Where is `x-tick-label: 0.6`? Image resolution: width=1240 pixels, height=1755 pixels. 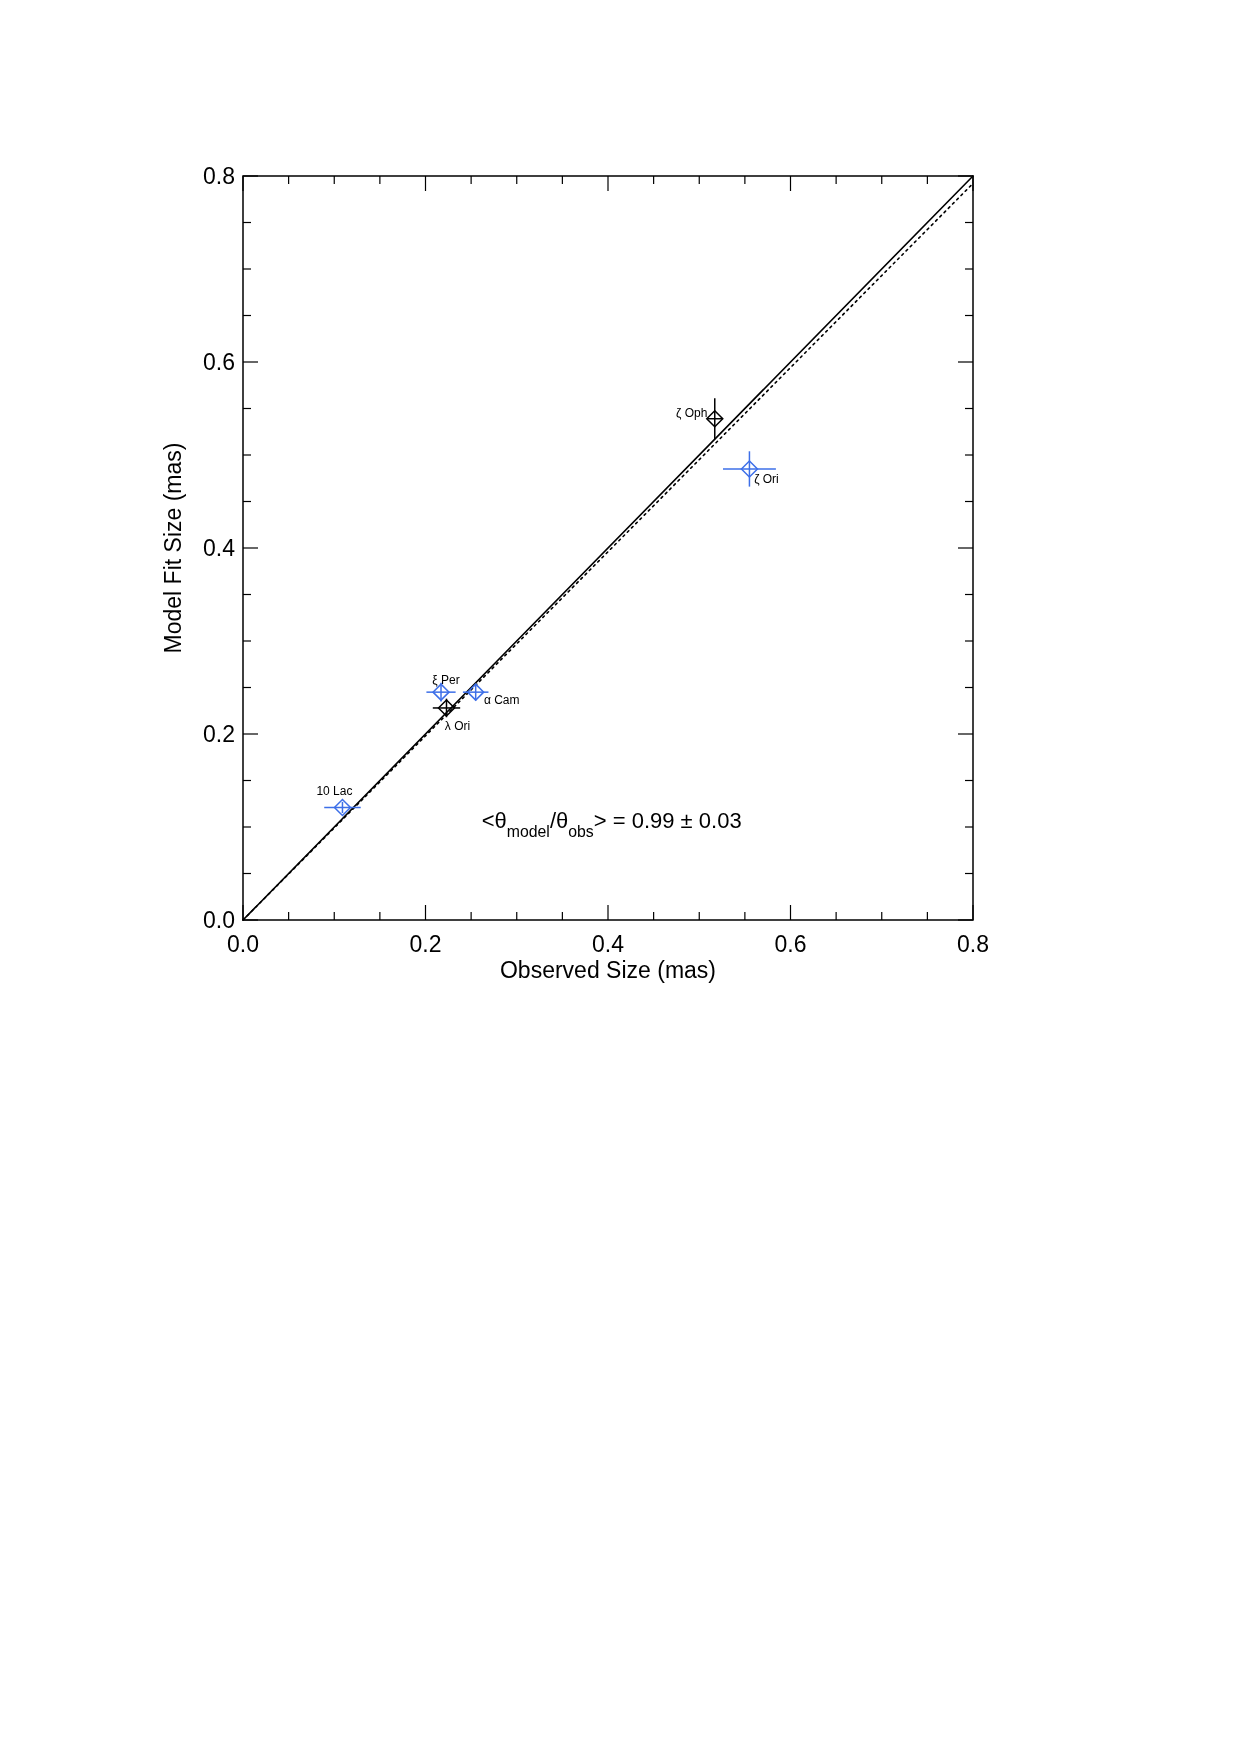
x-tick-label: 0.6 is located at coordinates (790, 944).